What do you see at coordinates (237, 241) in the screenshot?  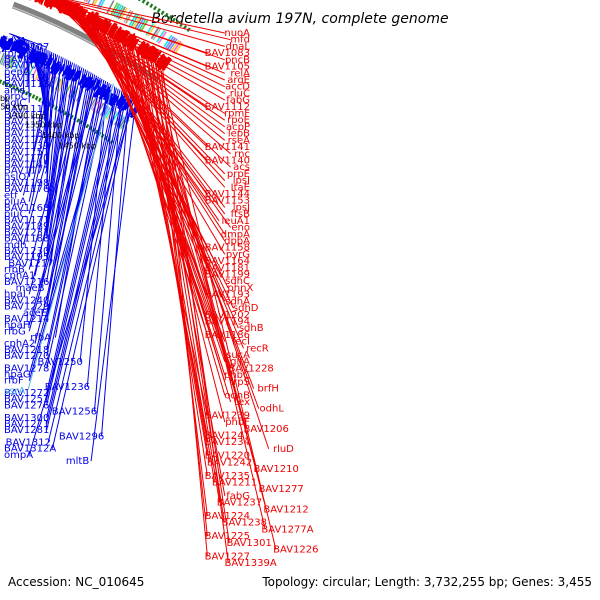 I see `reverse-gene-label: dppA` at bounding box center [237, 241].